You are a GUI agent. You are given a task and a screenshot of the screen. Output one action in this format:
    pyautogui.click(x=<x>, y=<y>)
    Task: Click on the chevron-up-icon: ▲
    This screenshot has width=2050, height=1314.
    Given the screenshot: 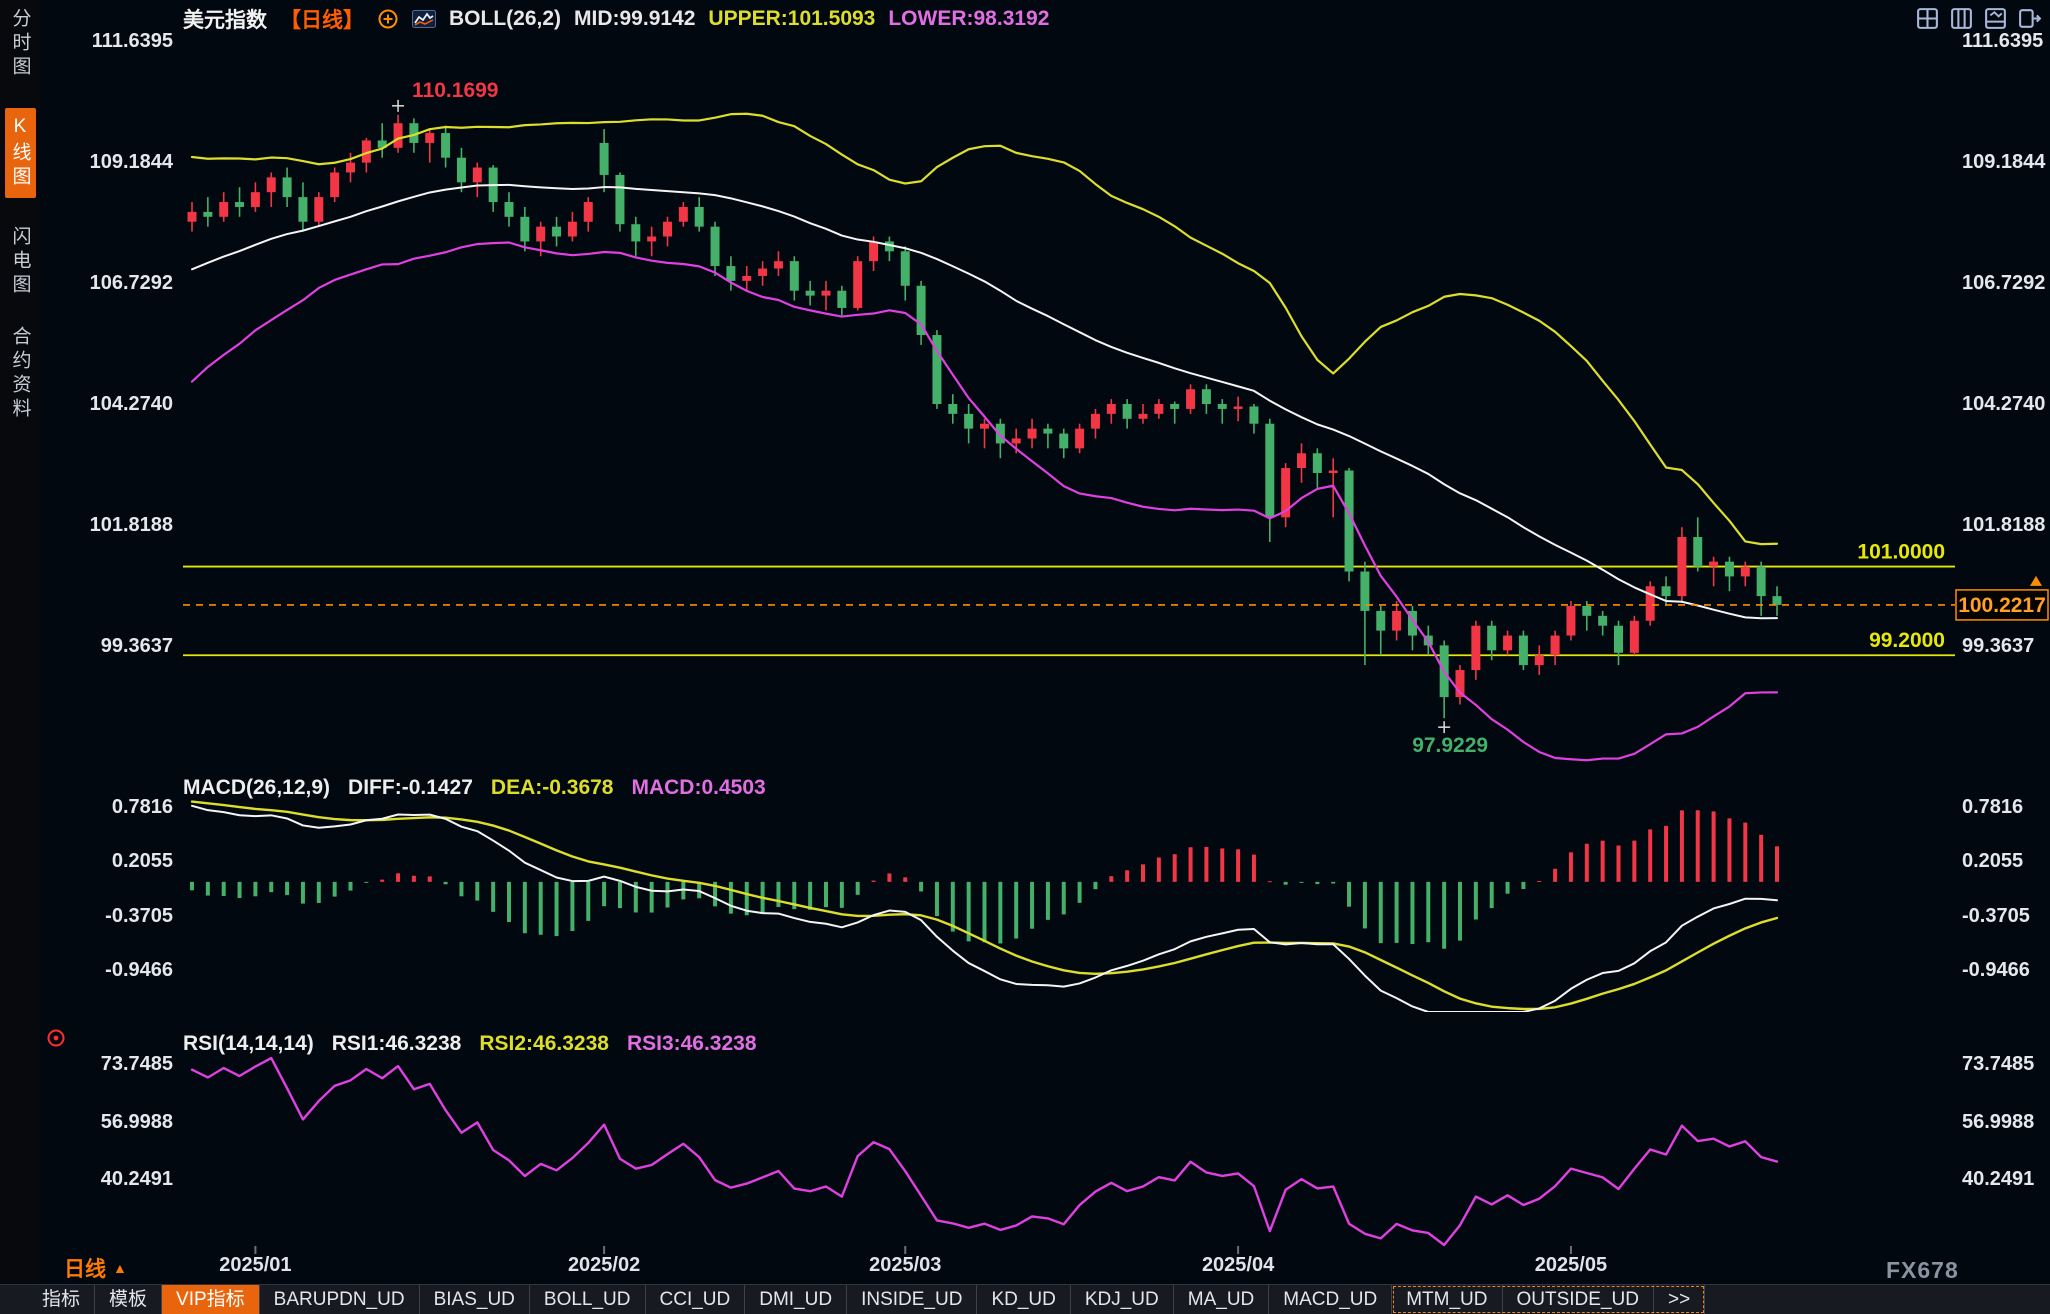 What is the action you would take?
    pyautogui.click(x=120, y=1268)
    